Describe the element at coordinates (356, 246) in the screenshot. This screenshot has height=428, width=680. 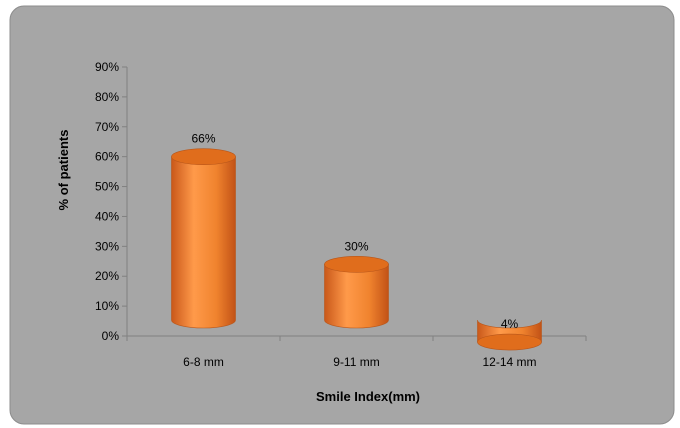
I see `data-label: 30%` at that location.